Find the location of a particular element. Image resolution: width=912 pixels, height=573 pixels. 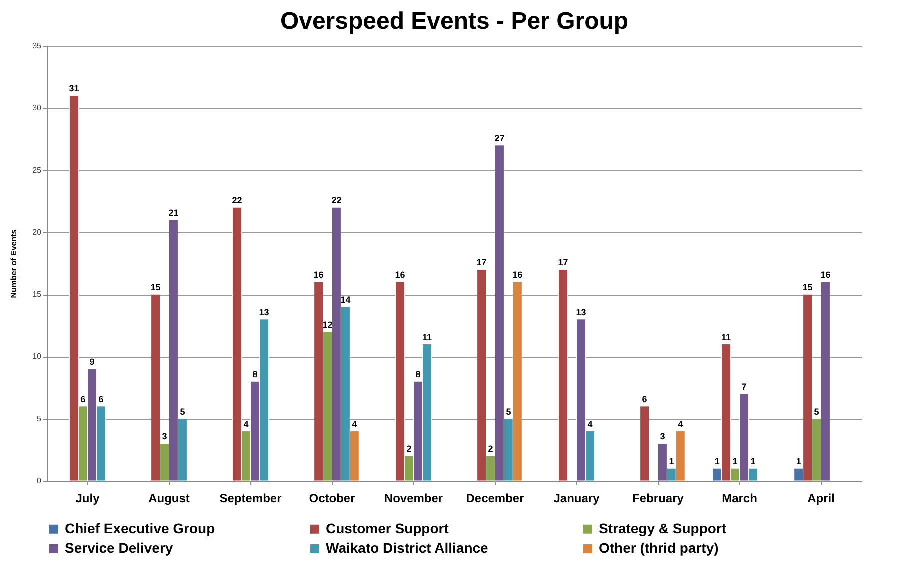

legend-label: Strategy & Support is located at coordinates (663, 528).